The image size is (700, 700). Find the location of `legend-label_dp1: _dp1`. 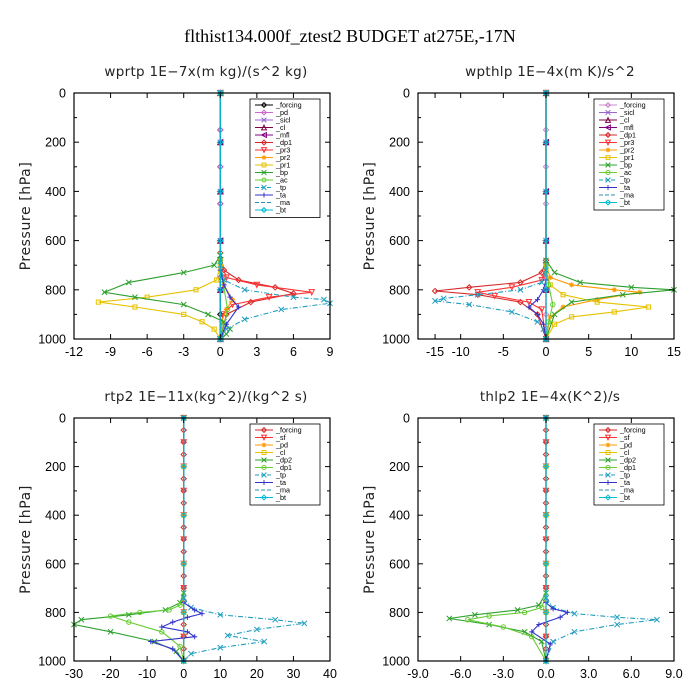

legend-label_dp1: _dp1 is located at coordinates (627, 467).